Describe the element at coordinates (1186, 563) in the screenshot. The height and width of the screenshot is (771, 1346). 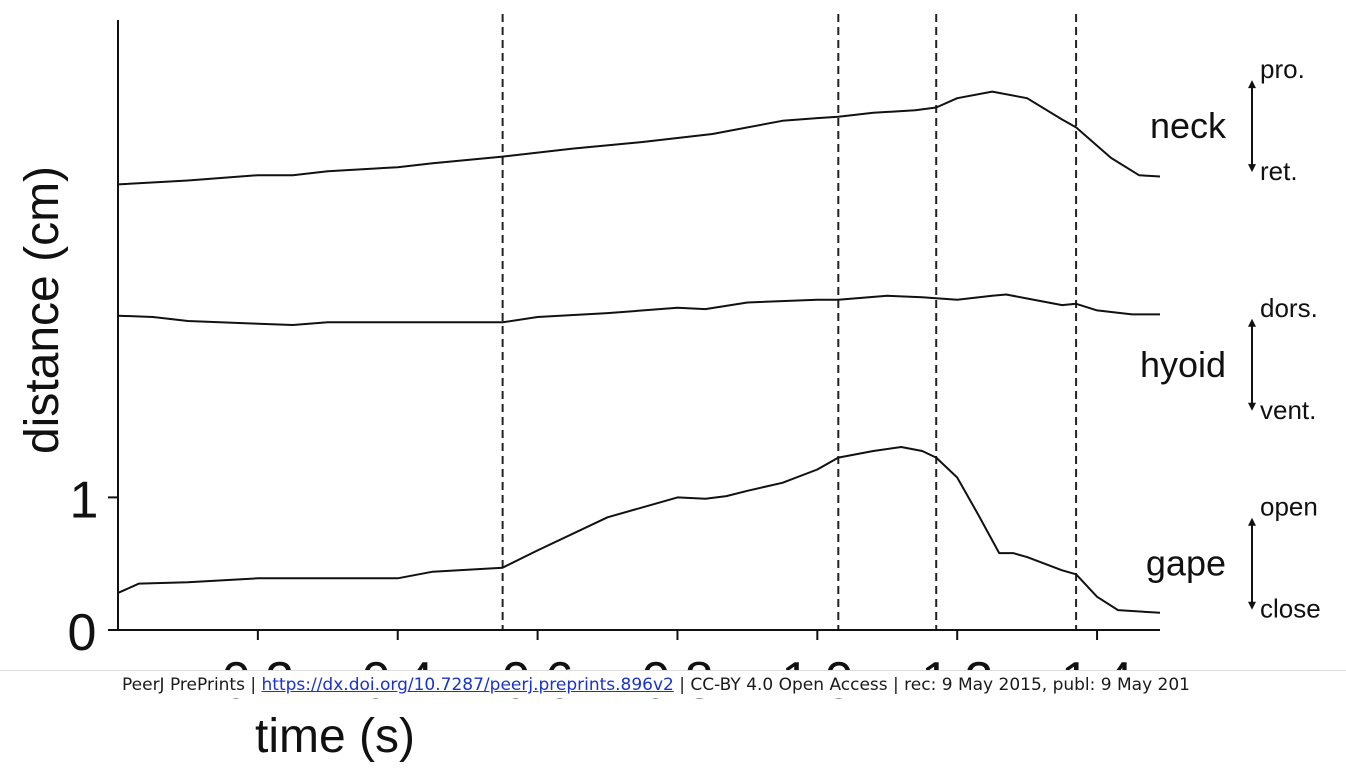
I see `gape-series-label: gape` at that location.